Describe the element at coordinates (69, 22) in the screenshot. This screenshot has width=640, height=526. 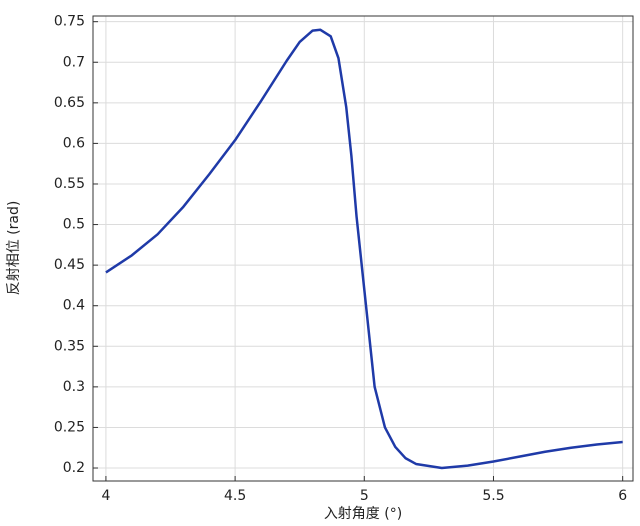
I see `y-tick-label: 0.75` at that location.